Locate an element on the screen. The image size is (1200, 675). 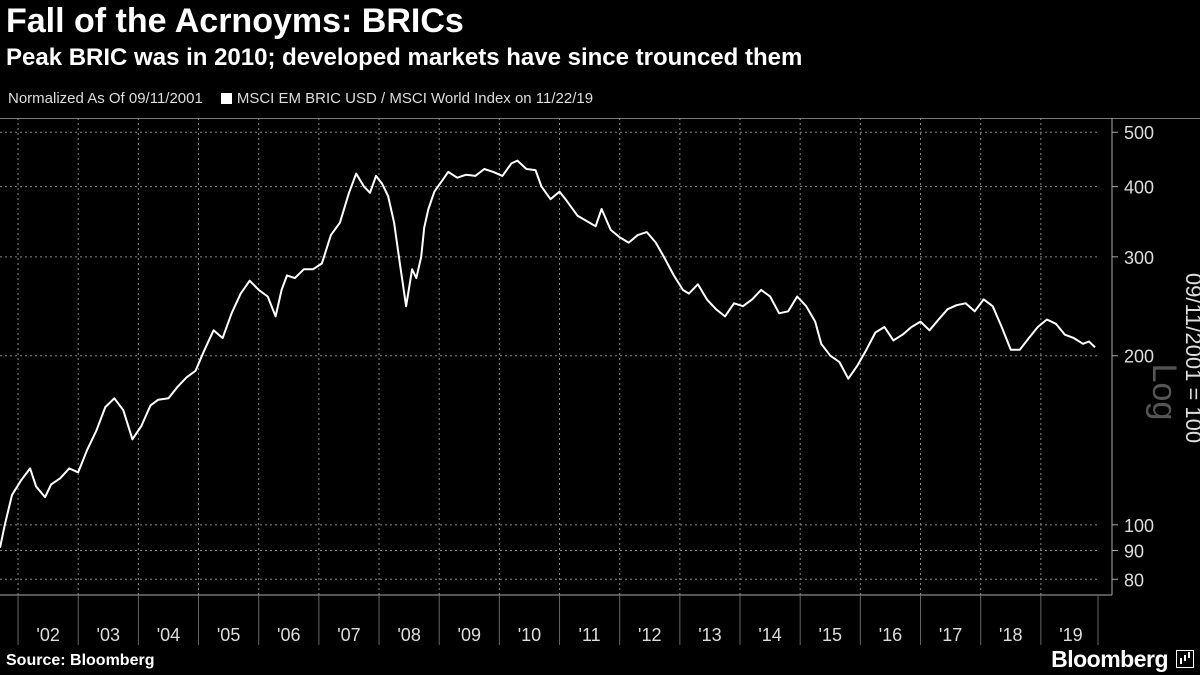
x-tick-label: '02 is located at coordinates (47, 635).